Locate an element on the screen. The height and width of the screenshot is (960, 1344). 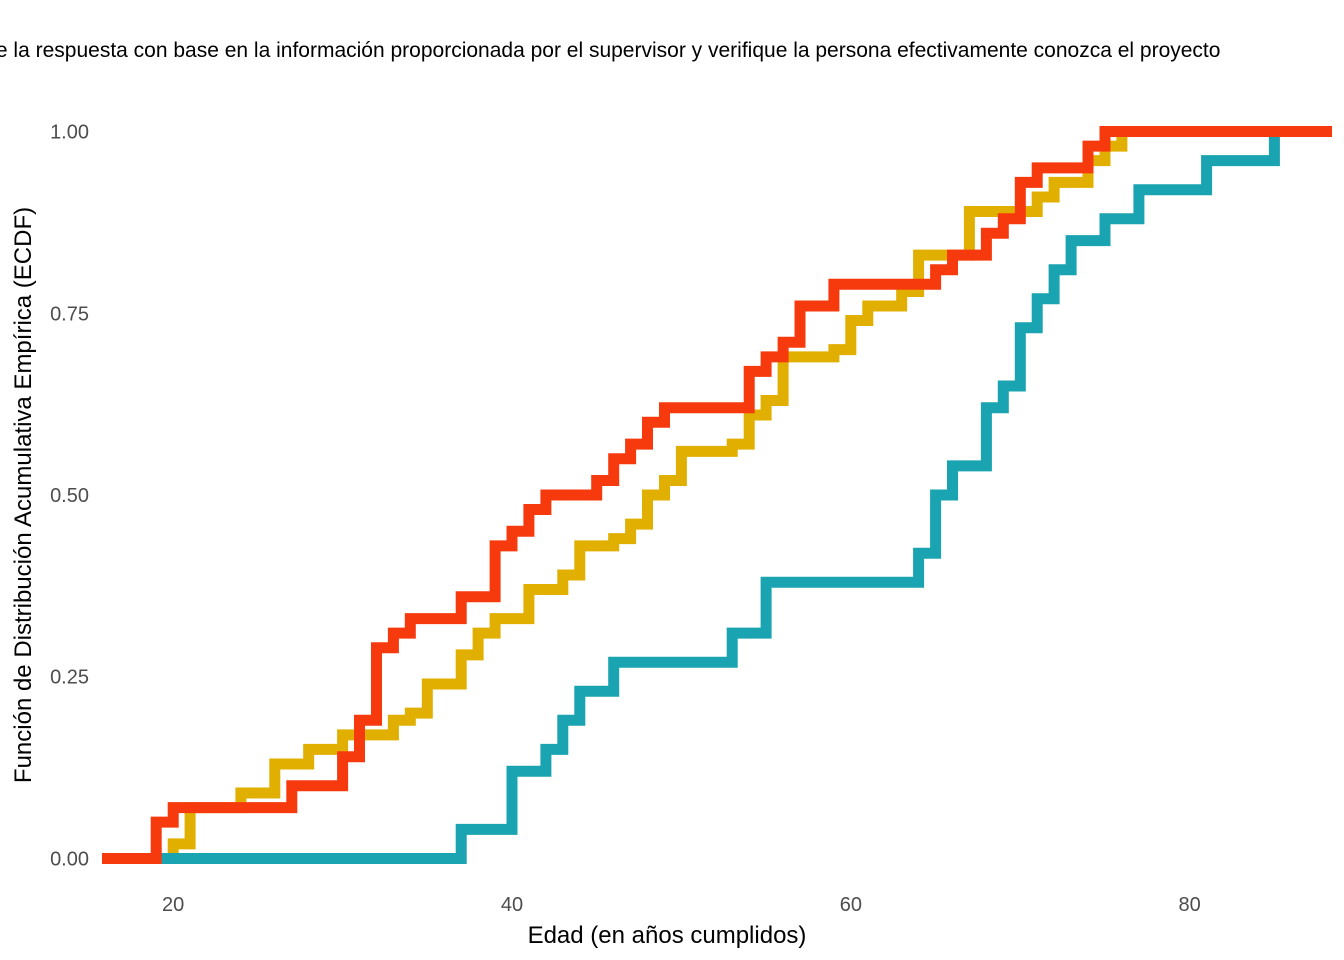
x-tick-label: 60 is located at coordinates (851, 905).